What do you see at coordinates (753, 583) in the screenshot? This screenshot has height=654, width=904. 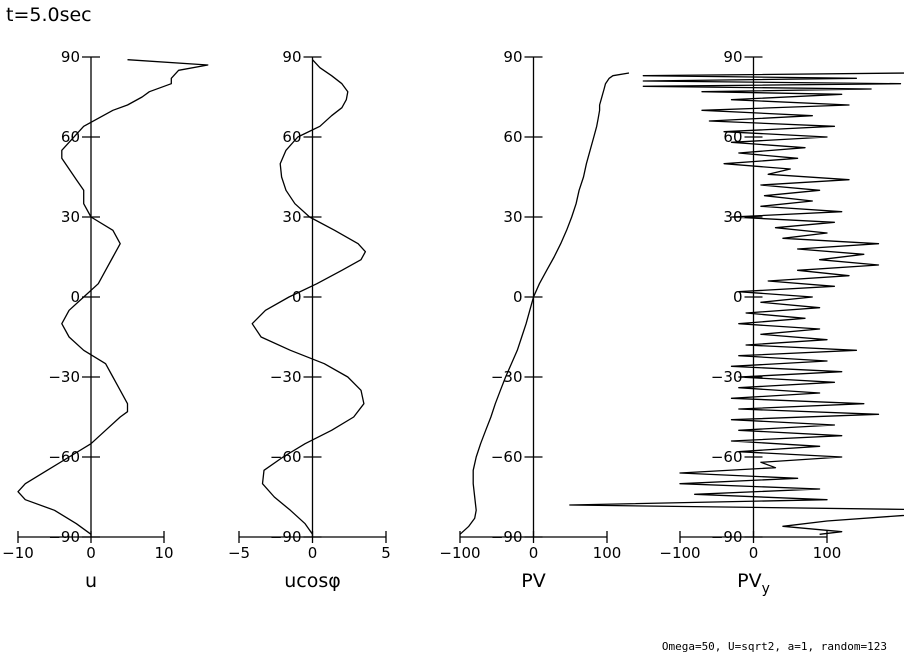 I see `pvy-x-axis-label: PVy` at bounding box center [753, 583].